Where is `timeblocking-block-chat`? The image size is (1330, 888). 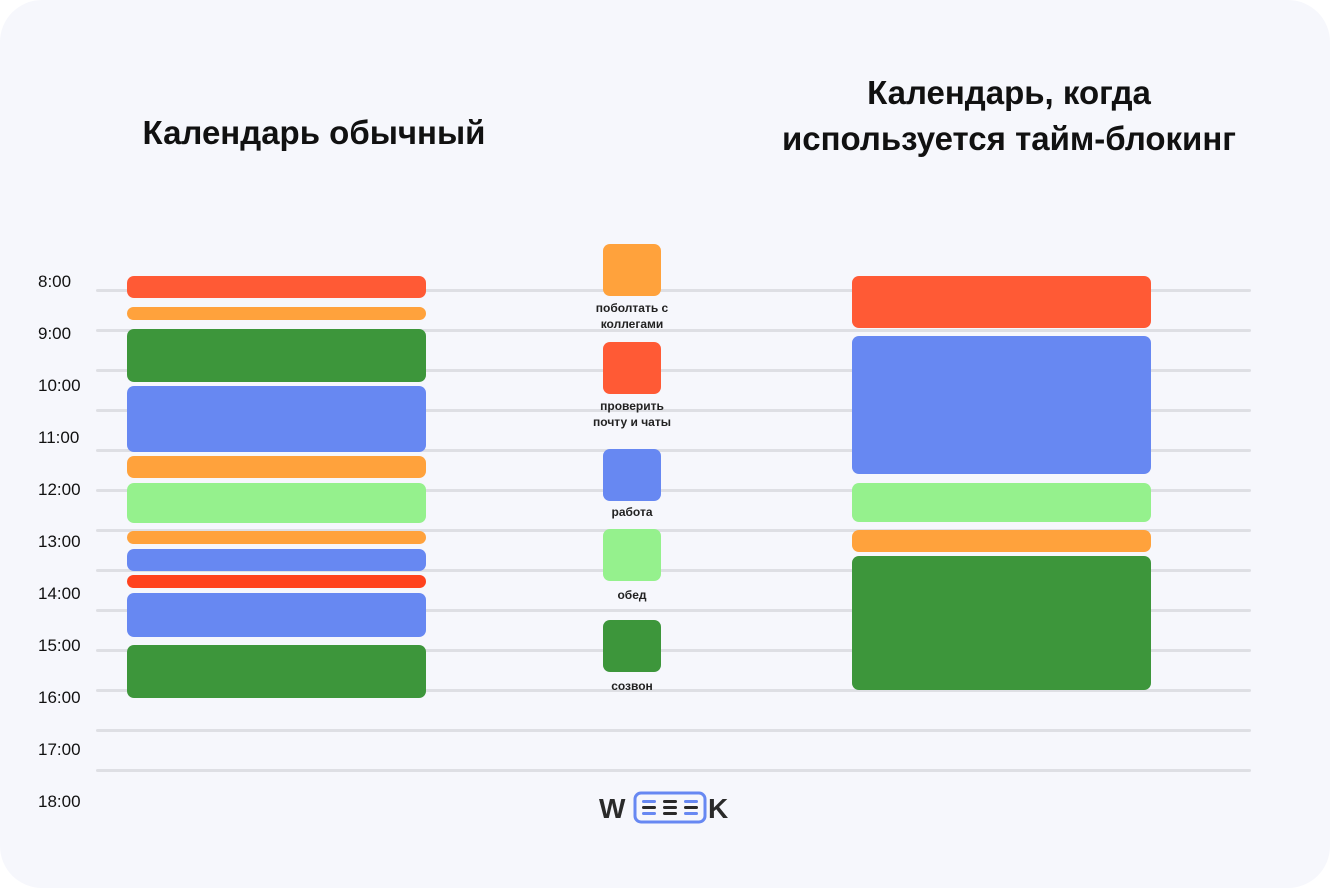 timeblocking-block-chat is located at coordinates (1001, 541).